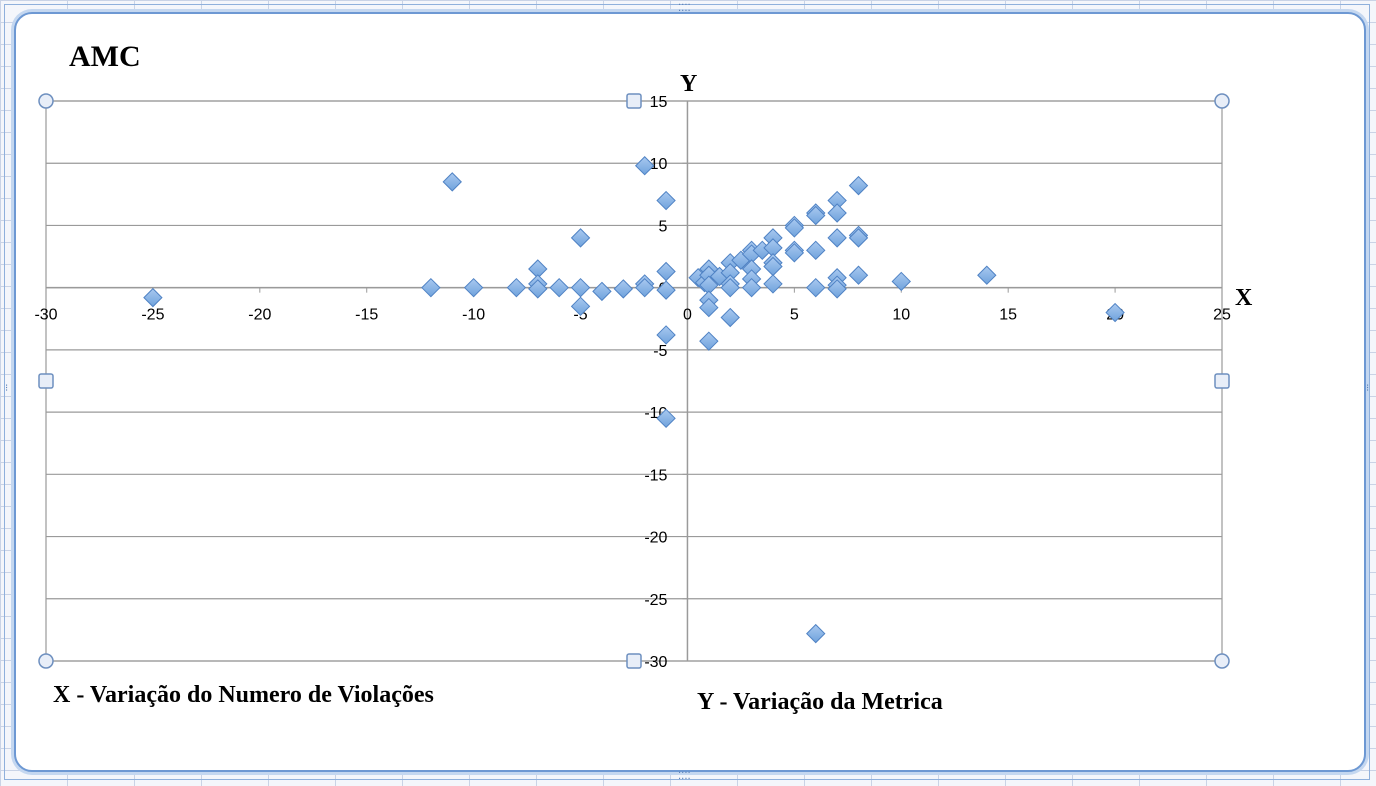  I want to click on left-resize-grip: ⁝, so click(7, 388).